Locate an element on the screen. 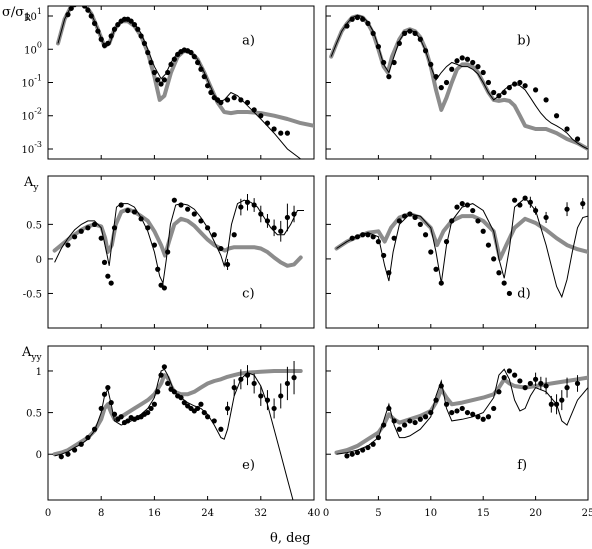 The height and width of the screenshot is (549, 592). x-tick-label: 0 is located at coordinates (326, 513).